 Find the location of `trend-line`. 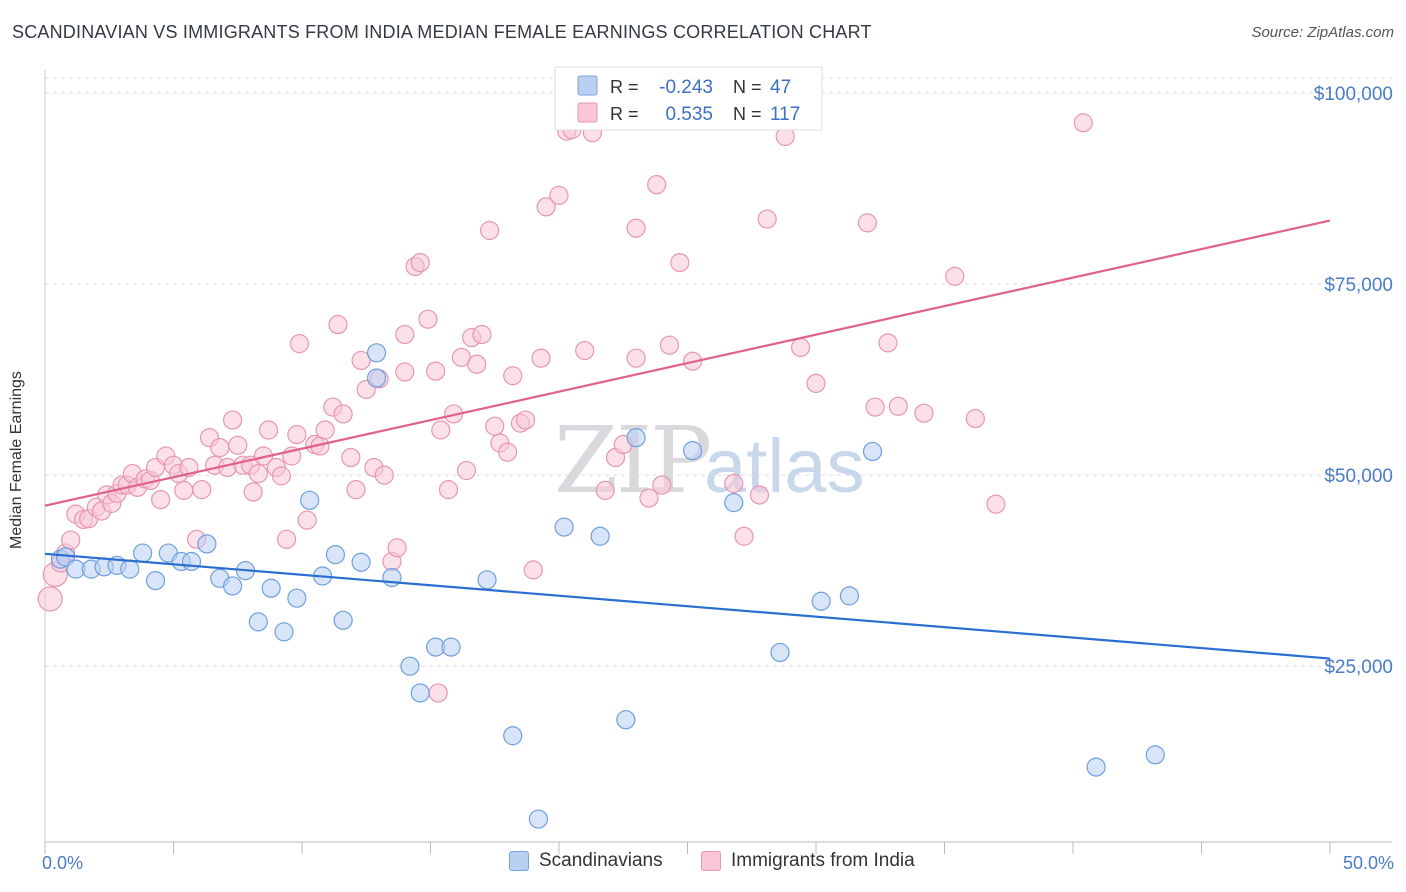

trend-line is located at coordinates (687, 606).